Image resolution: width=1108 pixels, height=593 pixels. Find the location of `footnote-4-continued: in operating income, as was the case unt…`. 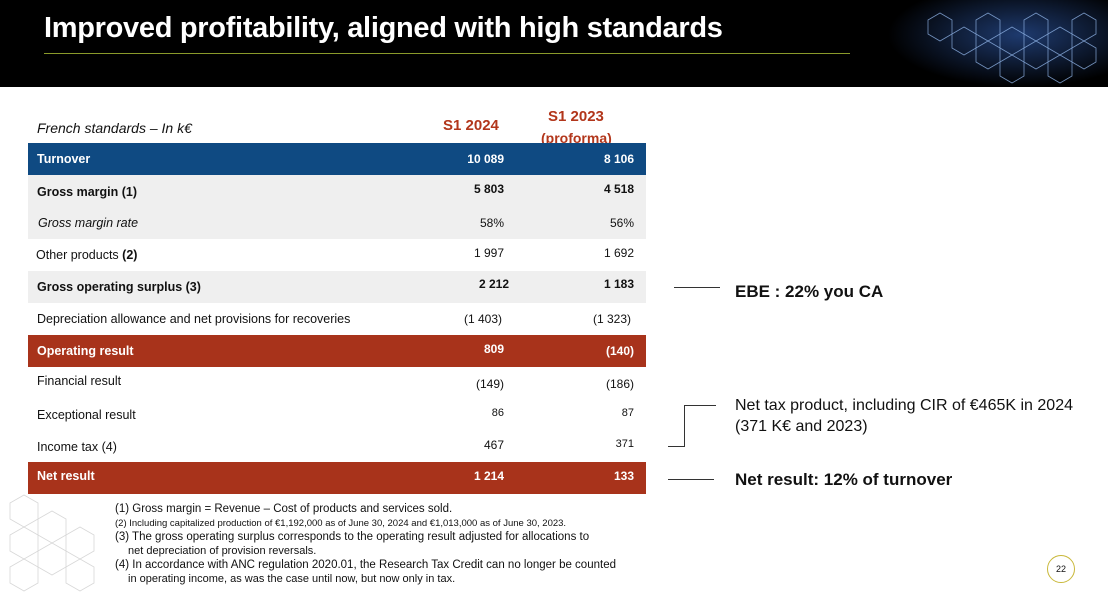

footnote-4-continued: in operating income, as was the case unt… is located at coordinates (292, 579).